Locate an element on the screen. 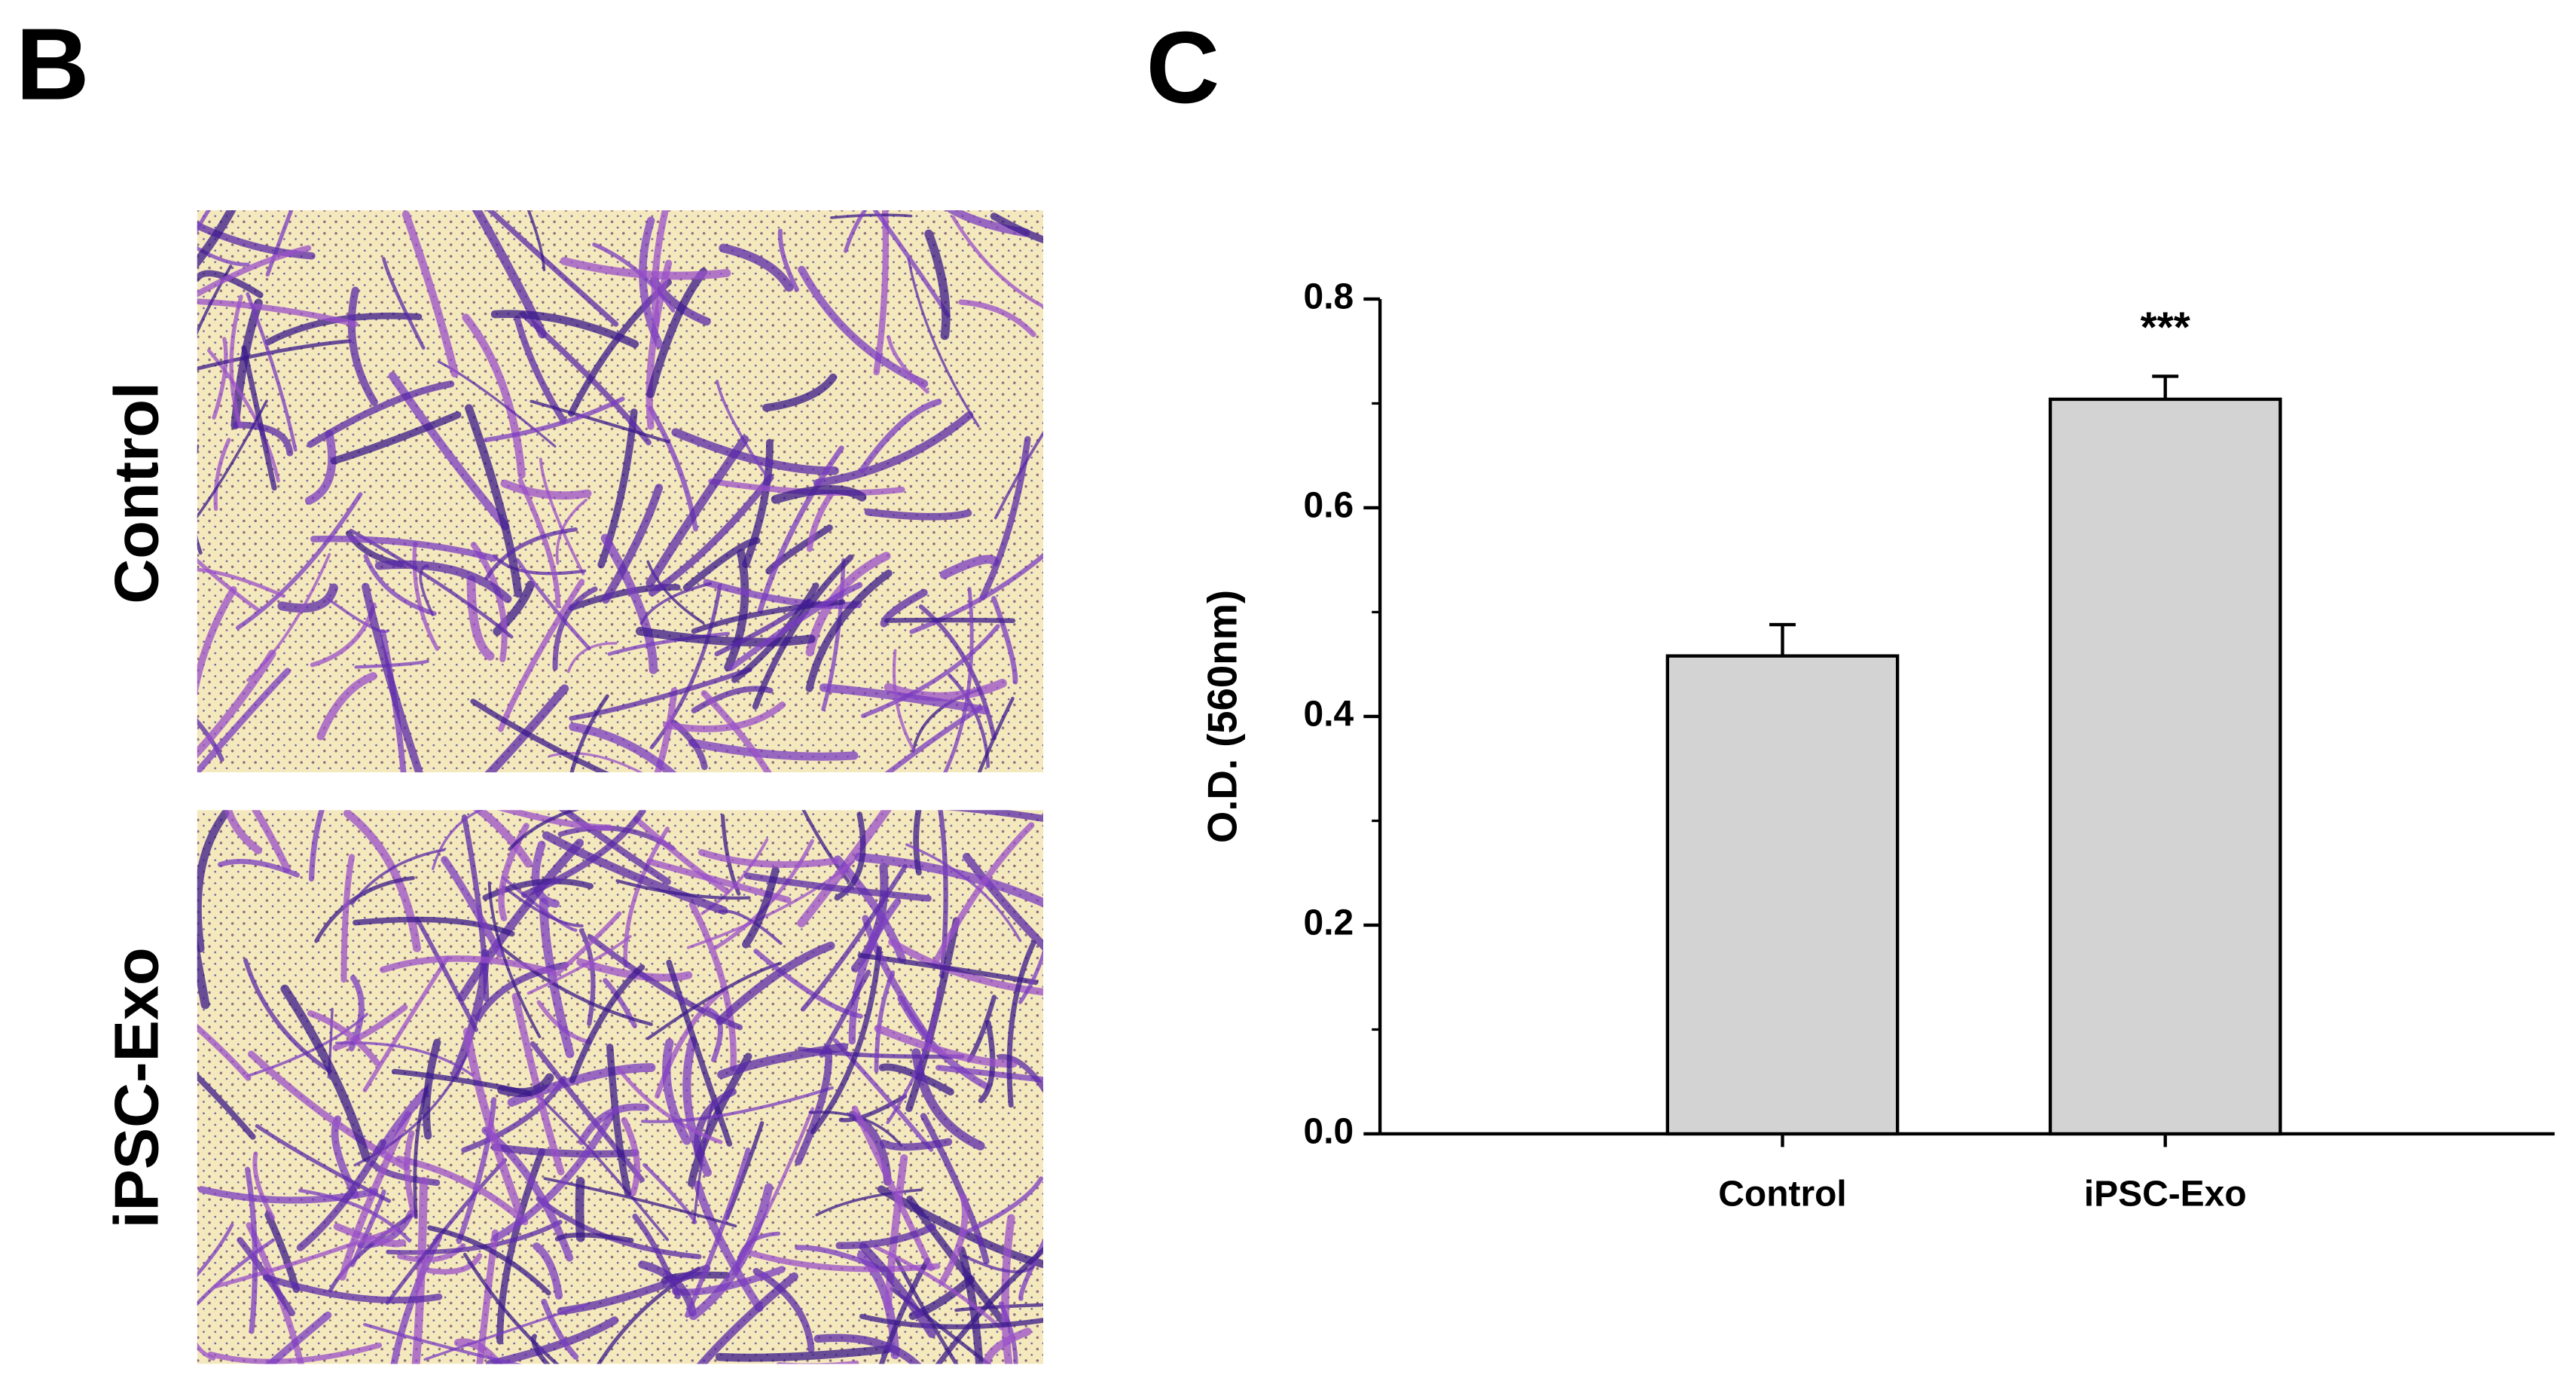 Image resolution: width=2576 pixels, height=1381 pixels. y-tick-label: 0.0 is located at coordinates (1329, 1132).